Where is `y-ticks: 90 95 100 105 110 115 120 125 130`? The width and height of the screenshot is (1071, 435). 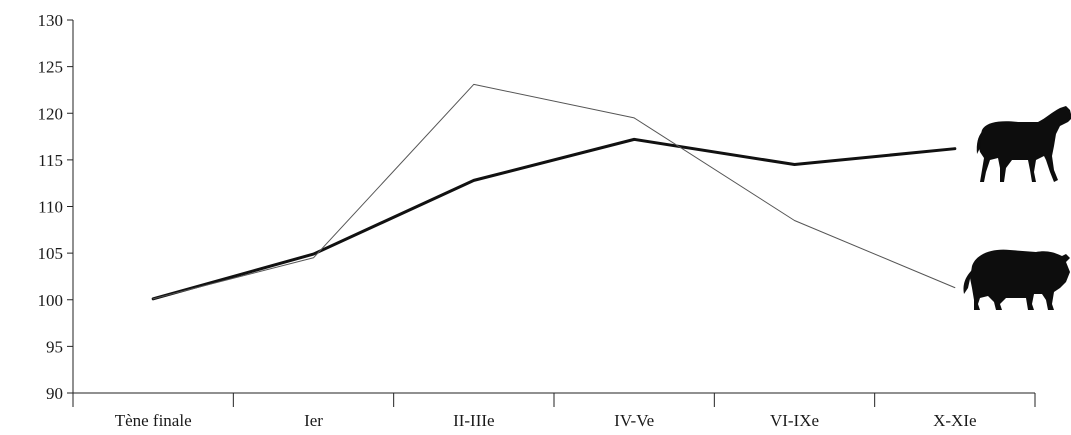
y-ticks: 90 95 100 105 110 115 120 125 130 is located at coordinates (55, 207).